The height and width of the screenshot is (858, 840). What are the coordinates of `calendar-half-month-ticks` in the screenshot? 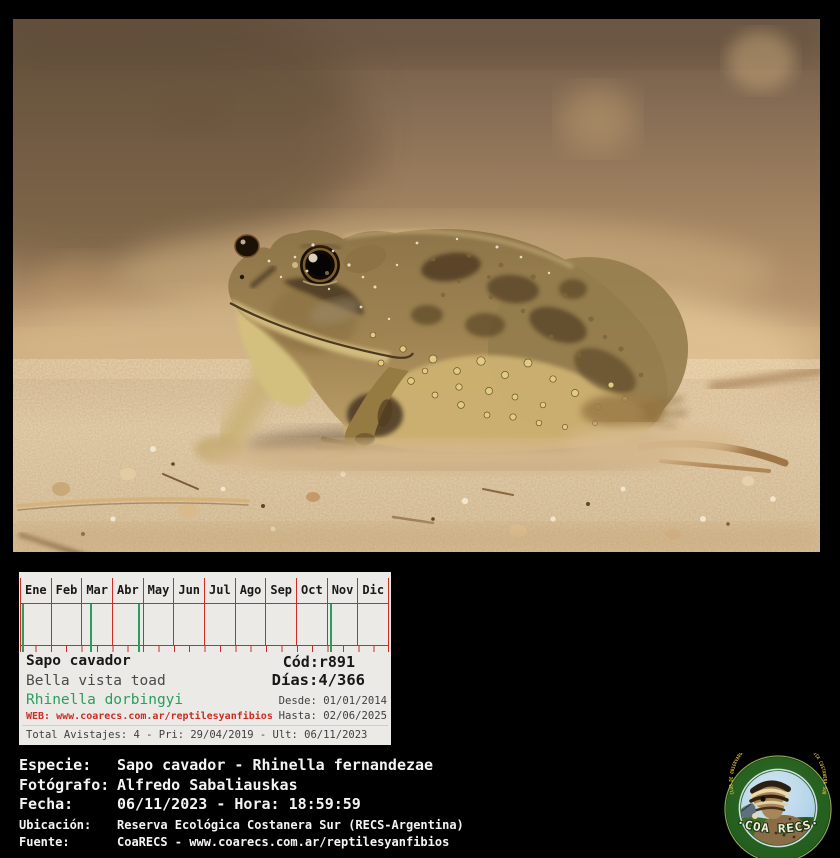 It's located at (204, 649).